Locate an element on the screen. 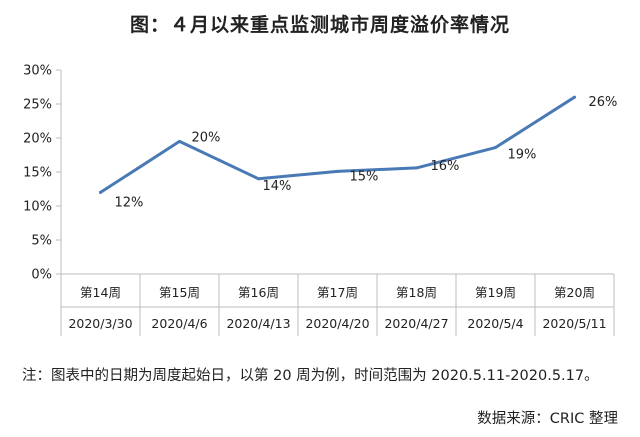  data-label: 19% is located at coordinates (522, 155).